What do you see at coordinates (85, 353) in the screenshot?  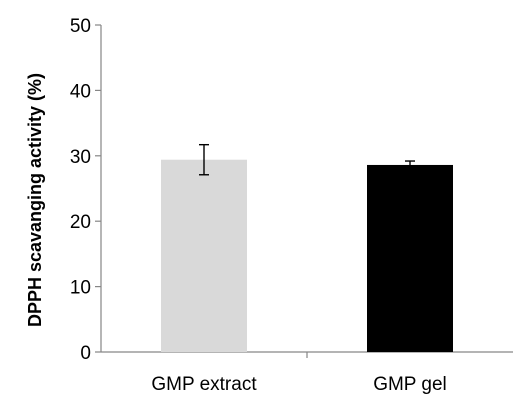 I see `y-tick-label: 0` at bounding box center [85, 353].